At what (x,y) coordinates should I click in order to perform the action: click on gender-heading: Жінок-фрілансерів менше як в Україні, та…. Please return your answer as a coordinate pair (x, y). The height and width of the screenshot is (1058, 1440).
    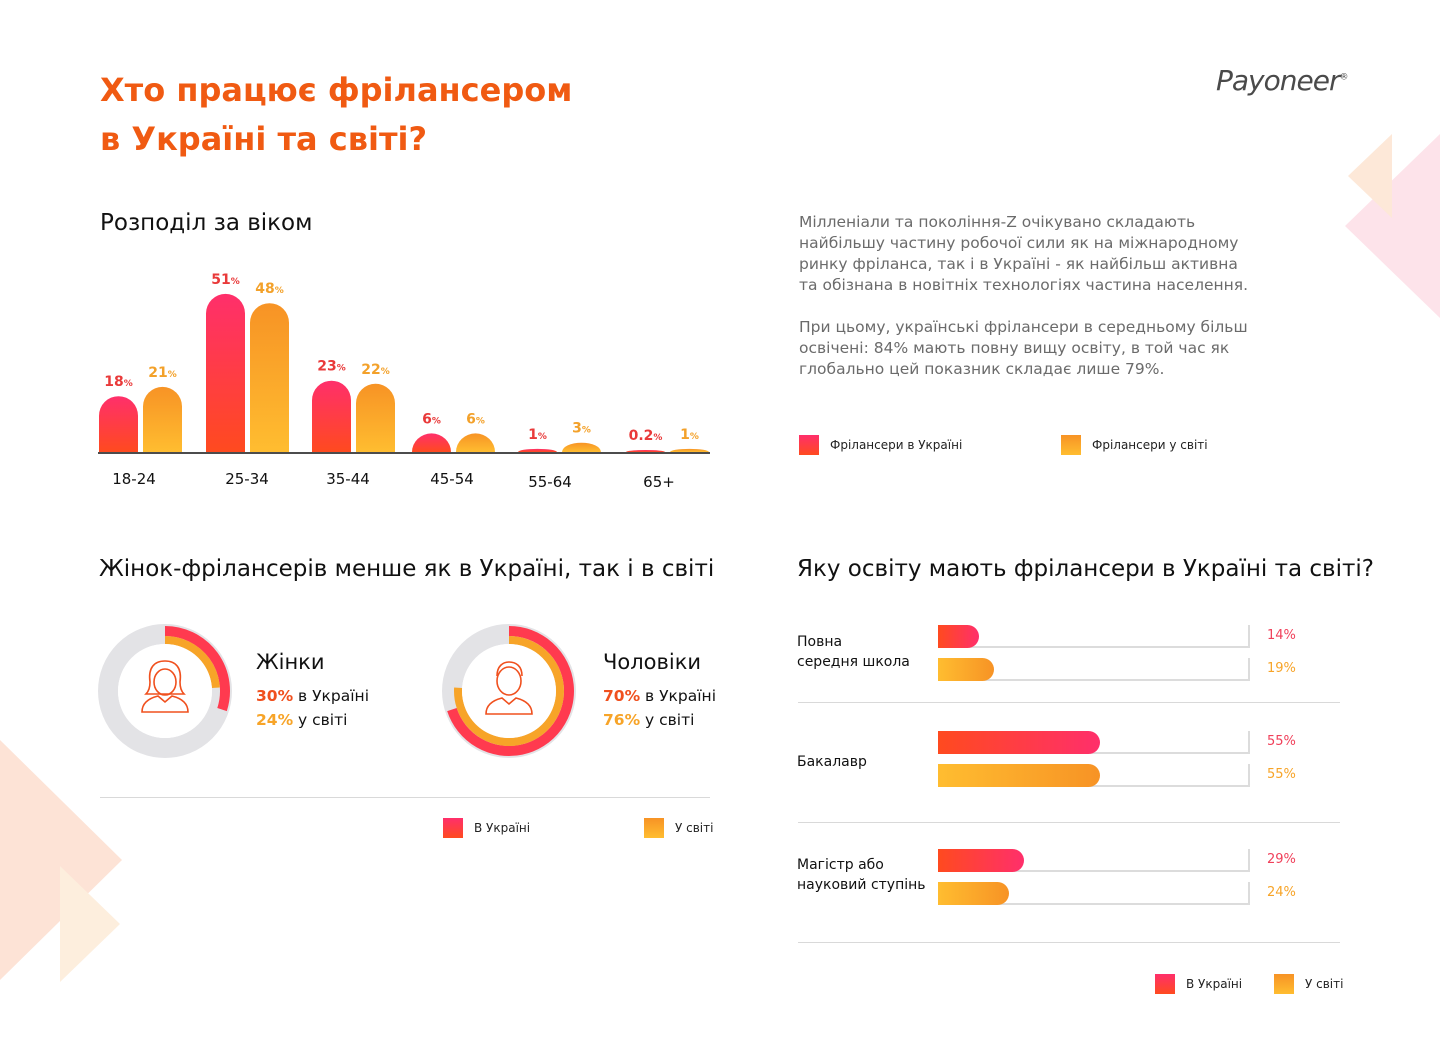
    Looking at the image, I should click on (407, 569).